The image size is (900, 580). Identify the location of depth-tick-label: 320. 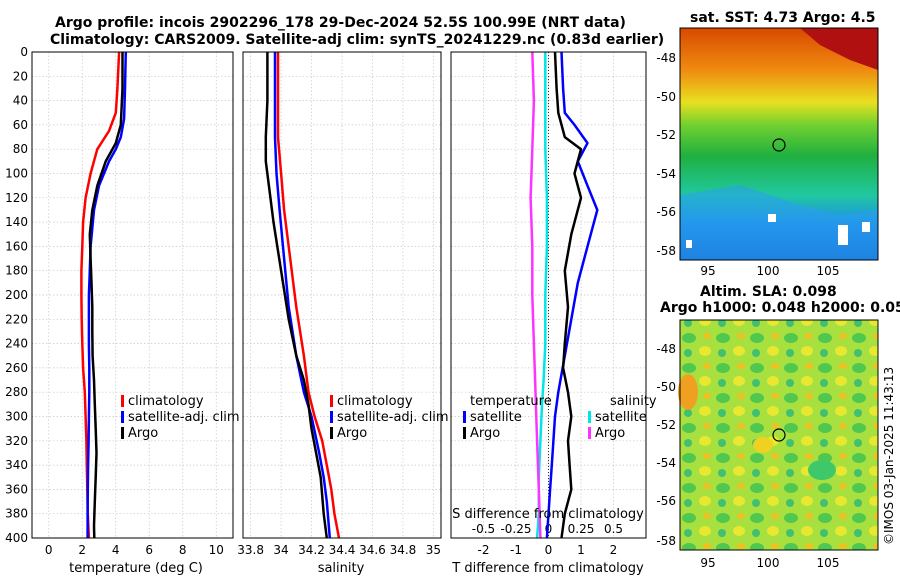
(16, 441).